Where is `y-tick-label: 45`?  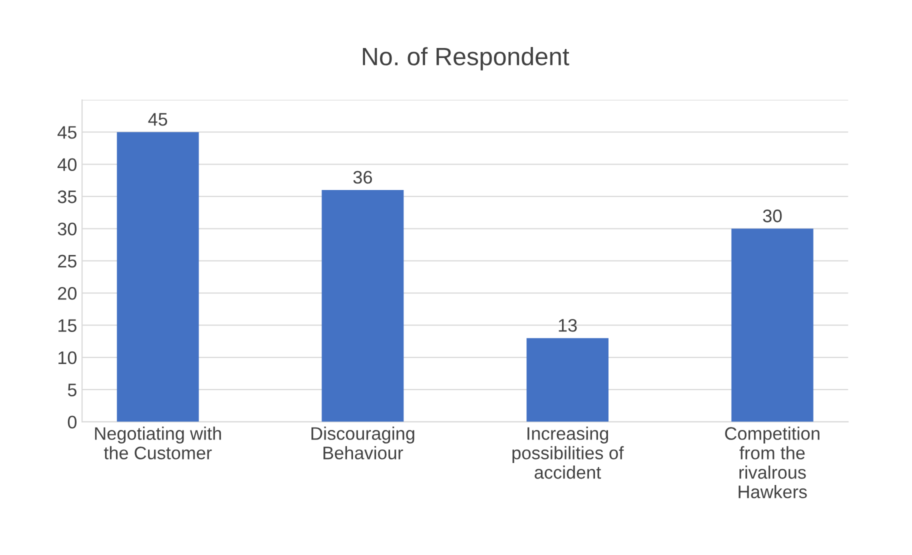 y-tick-label: 45 is located at coordinates (67, 132).